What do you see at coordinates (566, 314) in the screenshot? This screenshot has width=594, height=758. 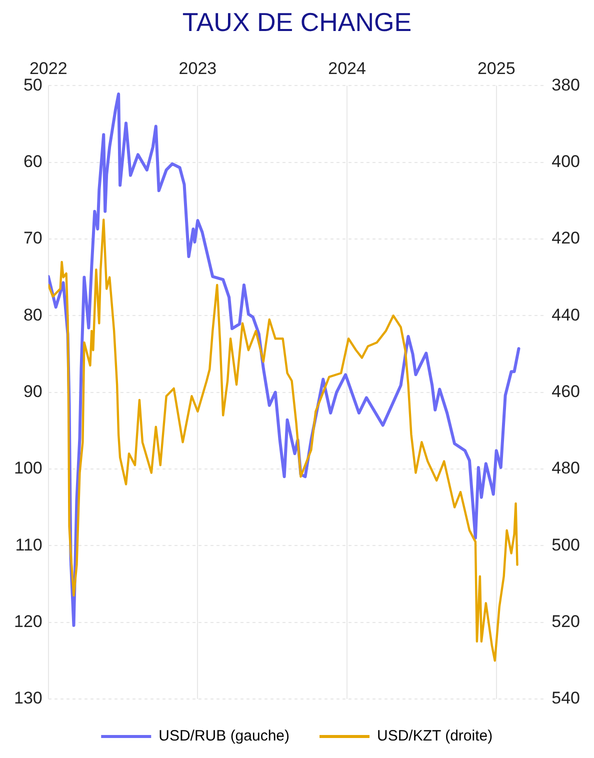 I see `y2-tick-label: 440` at bounding box center [566, 314].